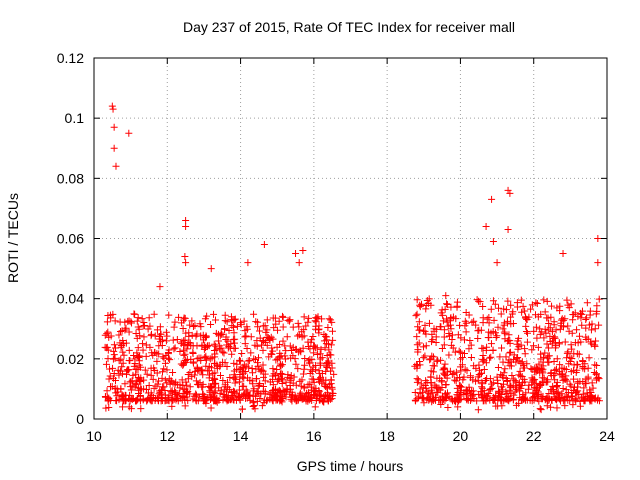  Describe the element at coordinates (167, 436) in the screenshot. I see `x-tick-label: 12` at that location.